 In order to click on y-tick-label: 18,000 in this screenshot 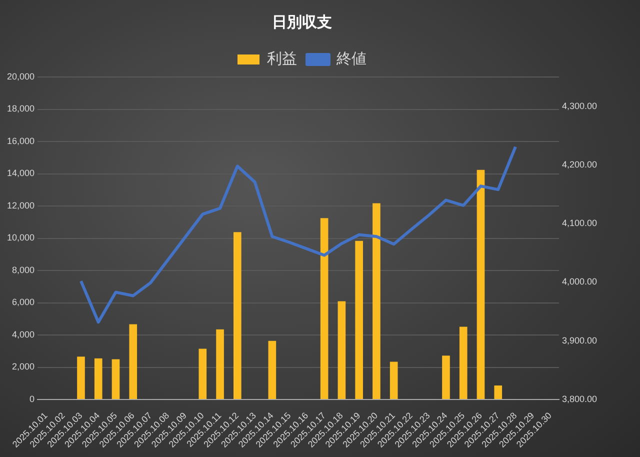, I will do `click(20, 109)`.